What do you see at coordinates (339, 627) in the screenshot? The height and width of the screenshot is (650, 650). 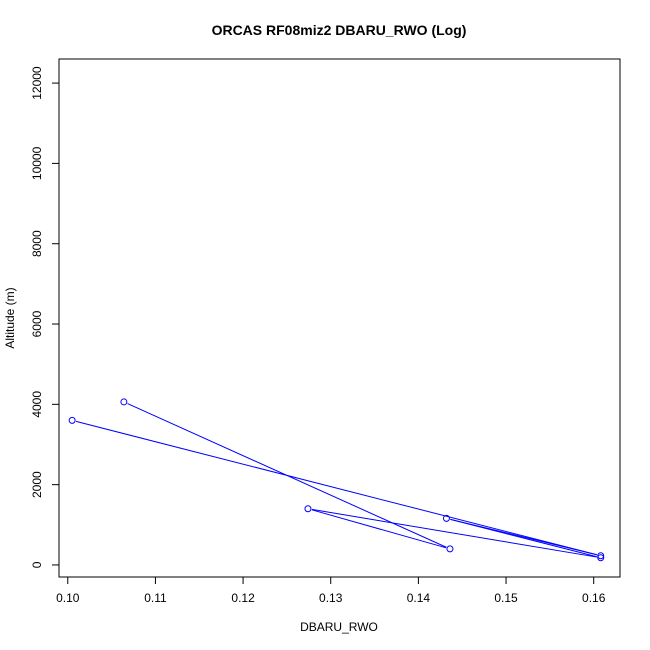 I see `x-axis-label: DBARU_RWO` at bounding box center [339, 627].